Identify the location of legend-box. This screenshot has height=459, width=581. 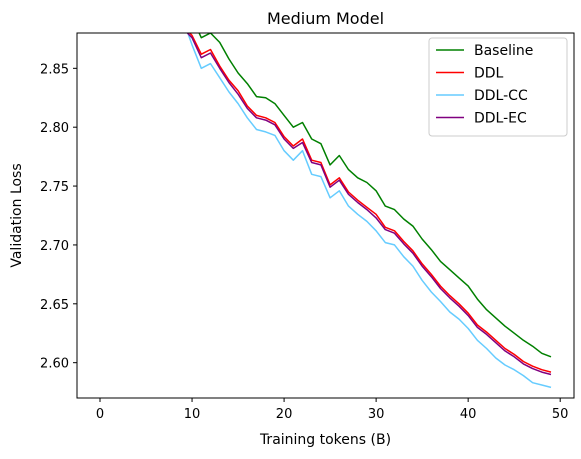
(498, 87).